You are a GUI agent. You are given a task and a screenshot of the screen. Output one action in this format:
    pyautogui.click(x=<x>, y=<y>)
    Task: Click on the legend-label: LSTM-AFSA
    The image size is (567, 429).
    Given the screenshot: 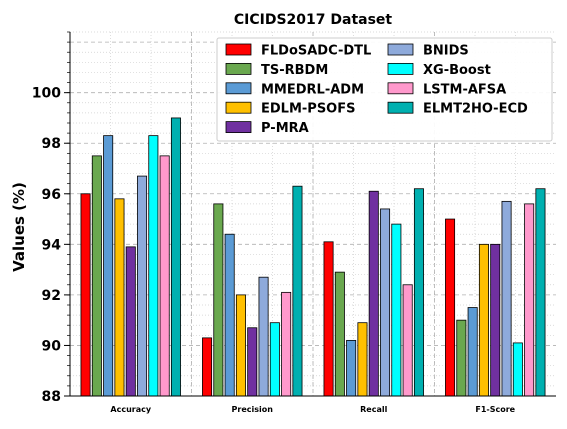 What is the action you would take?
    pyautogui.click(x=464, y=89)
    